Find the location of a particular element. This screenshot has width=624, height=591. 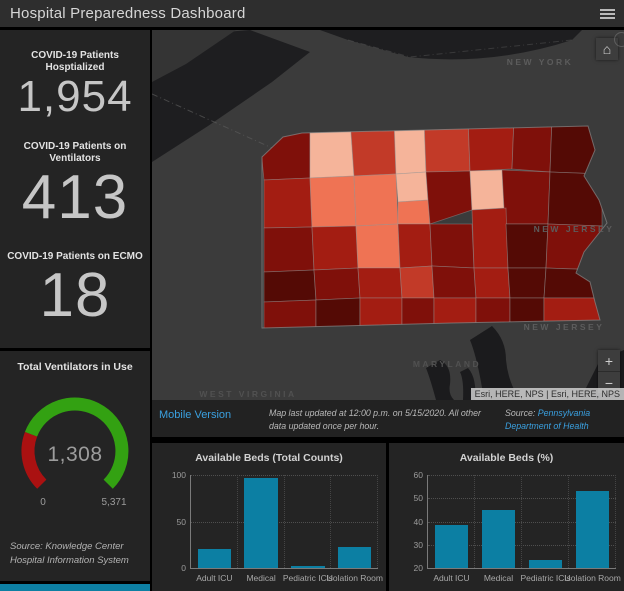

chart-title-total: Available Beds (Total Counts) is located at coordinates (269, 458).